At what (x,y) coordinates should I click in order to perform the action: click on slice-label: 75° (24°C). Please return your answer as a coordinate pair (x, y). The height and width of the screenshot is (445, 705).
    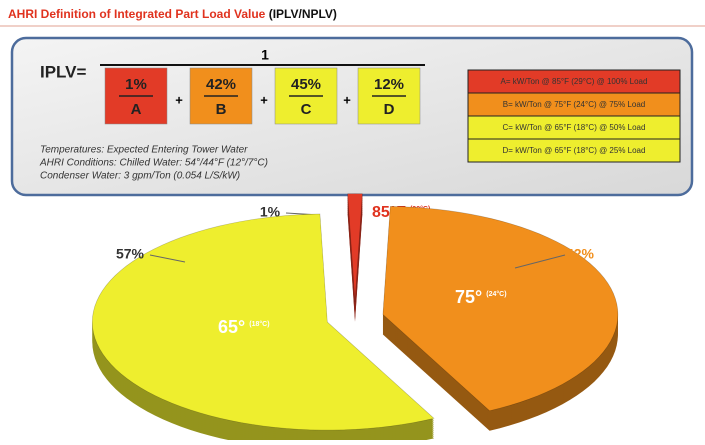
    Looking at the image, I should click on (481, 297).